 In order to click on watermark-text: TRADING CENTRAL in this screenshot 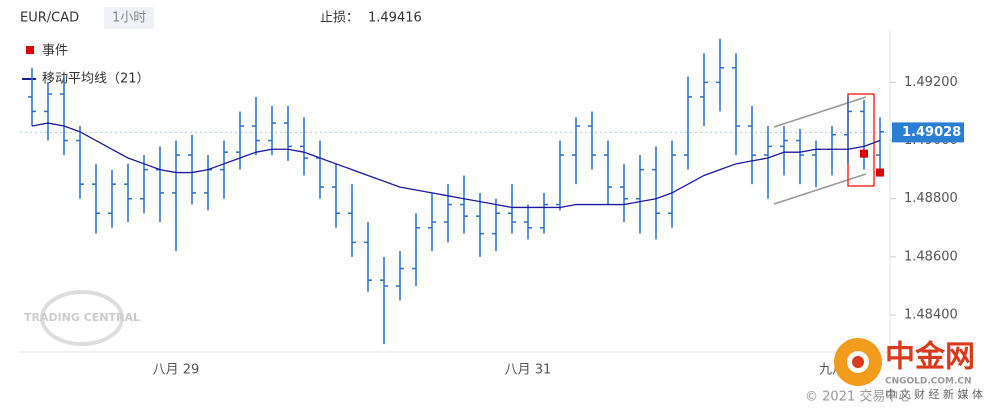, I will do `click(82, 317)`.